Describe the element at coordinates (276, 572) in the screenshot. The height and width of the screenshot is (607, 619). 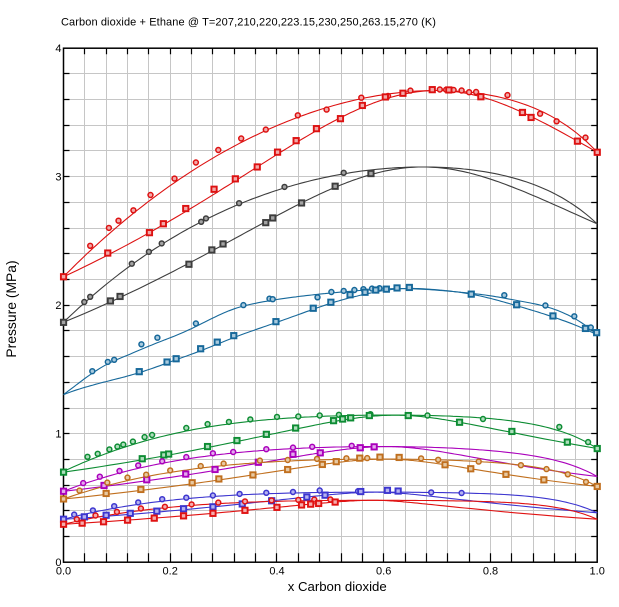
I see `svg-text: 0.4` at that location.